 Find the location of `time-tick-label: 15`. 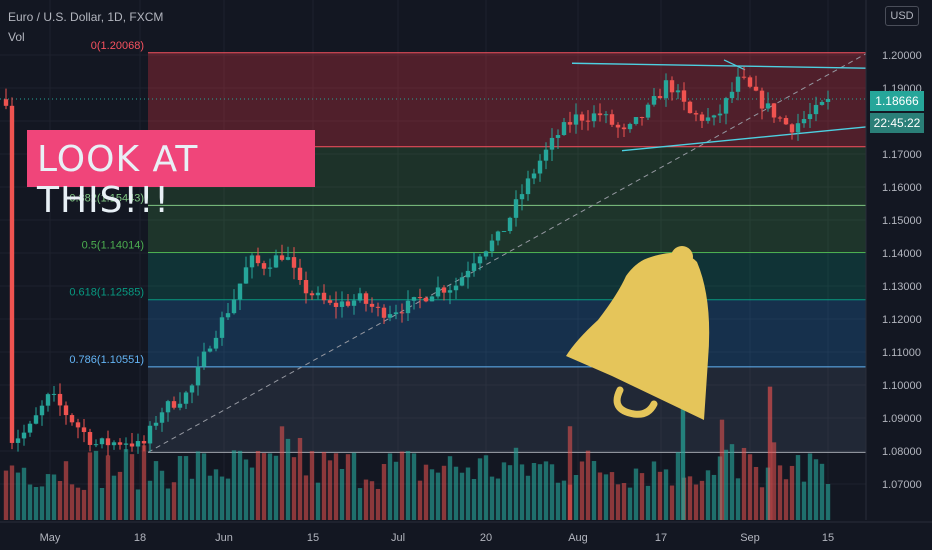

time-tick-label: 15 is located at coordinates (828, 538).